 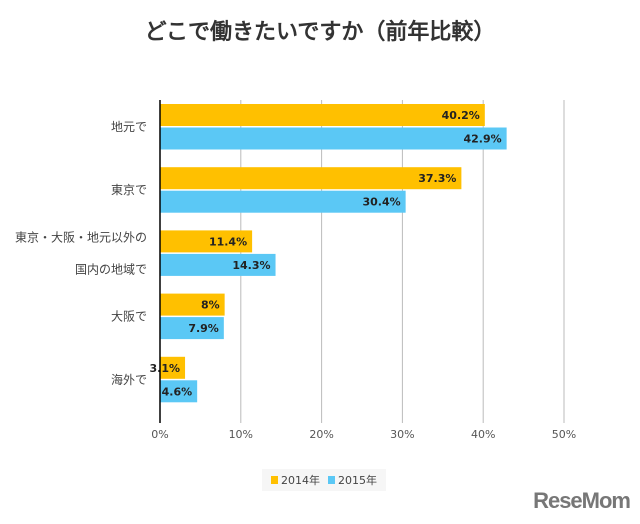 What do you see at coordinates (461, 115) in the screenshot?
I see `data-label: 40.2%` at bounding box center [461, 115].